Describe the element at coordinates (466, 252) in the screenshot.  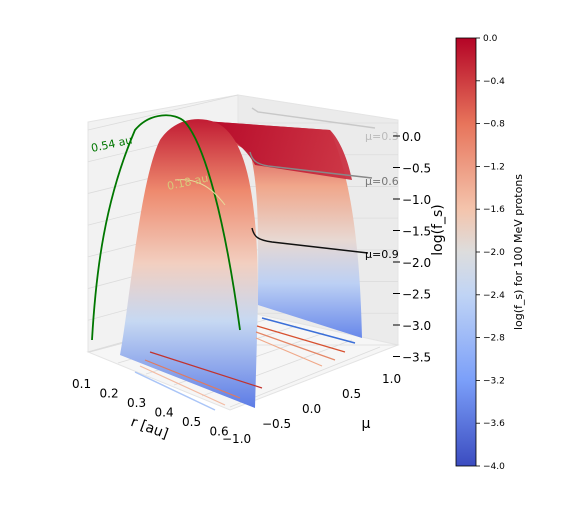
I see `colorbar-gradient` at that location.